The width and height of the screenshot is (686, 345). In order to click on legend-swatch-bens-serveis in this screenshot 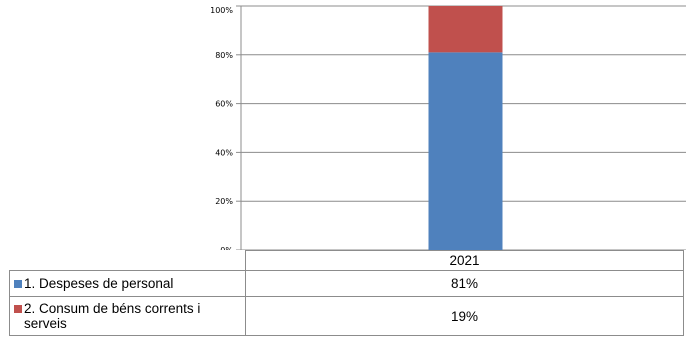, I will do `click(18, 309)`.